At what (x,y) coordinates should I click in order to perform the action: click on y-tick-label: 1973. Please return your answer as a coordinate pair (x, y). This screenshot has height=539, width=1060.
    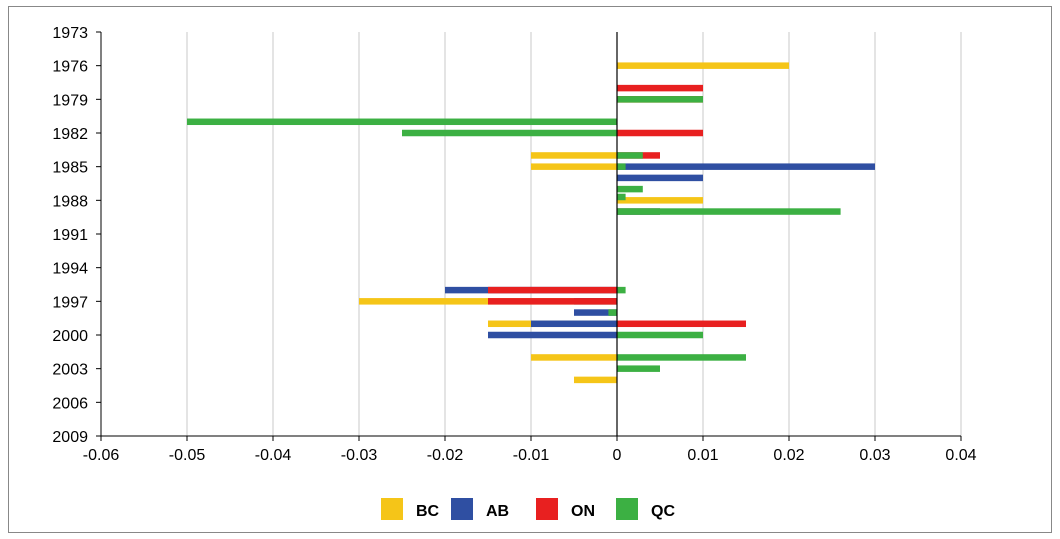
    Looking at the image, I should click on (70, 33).